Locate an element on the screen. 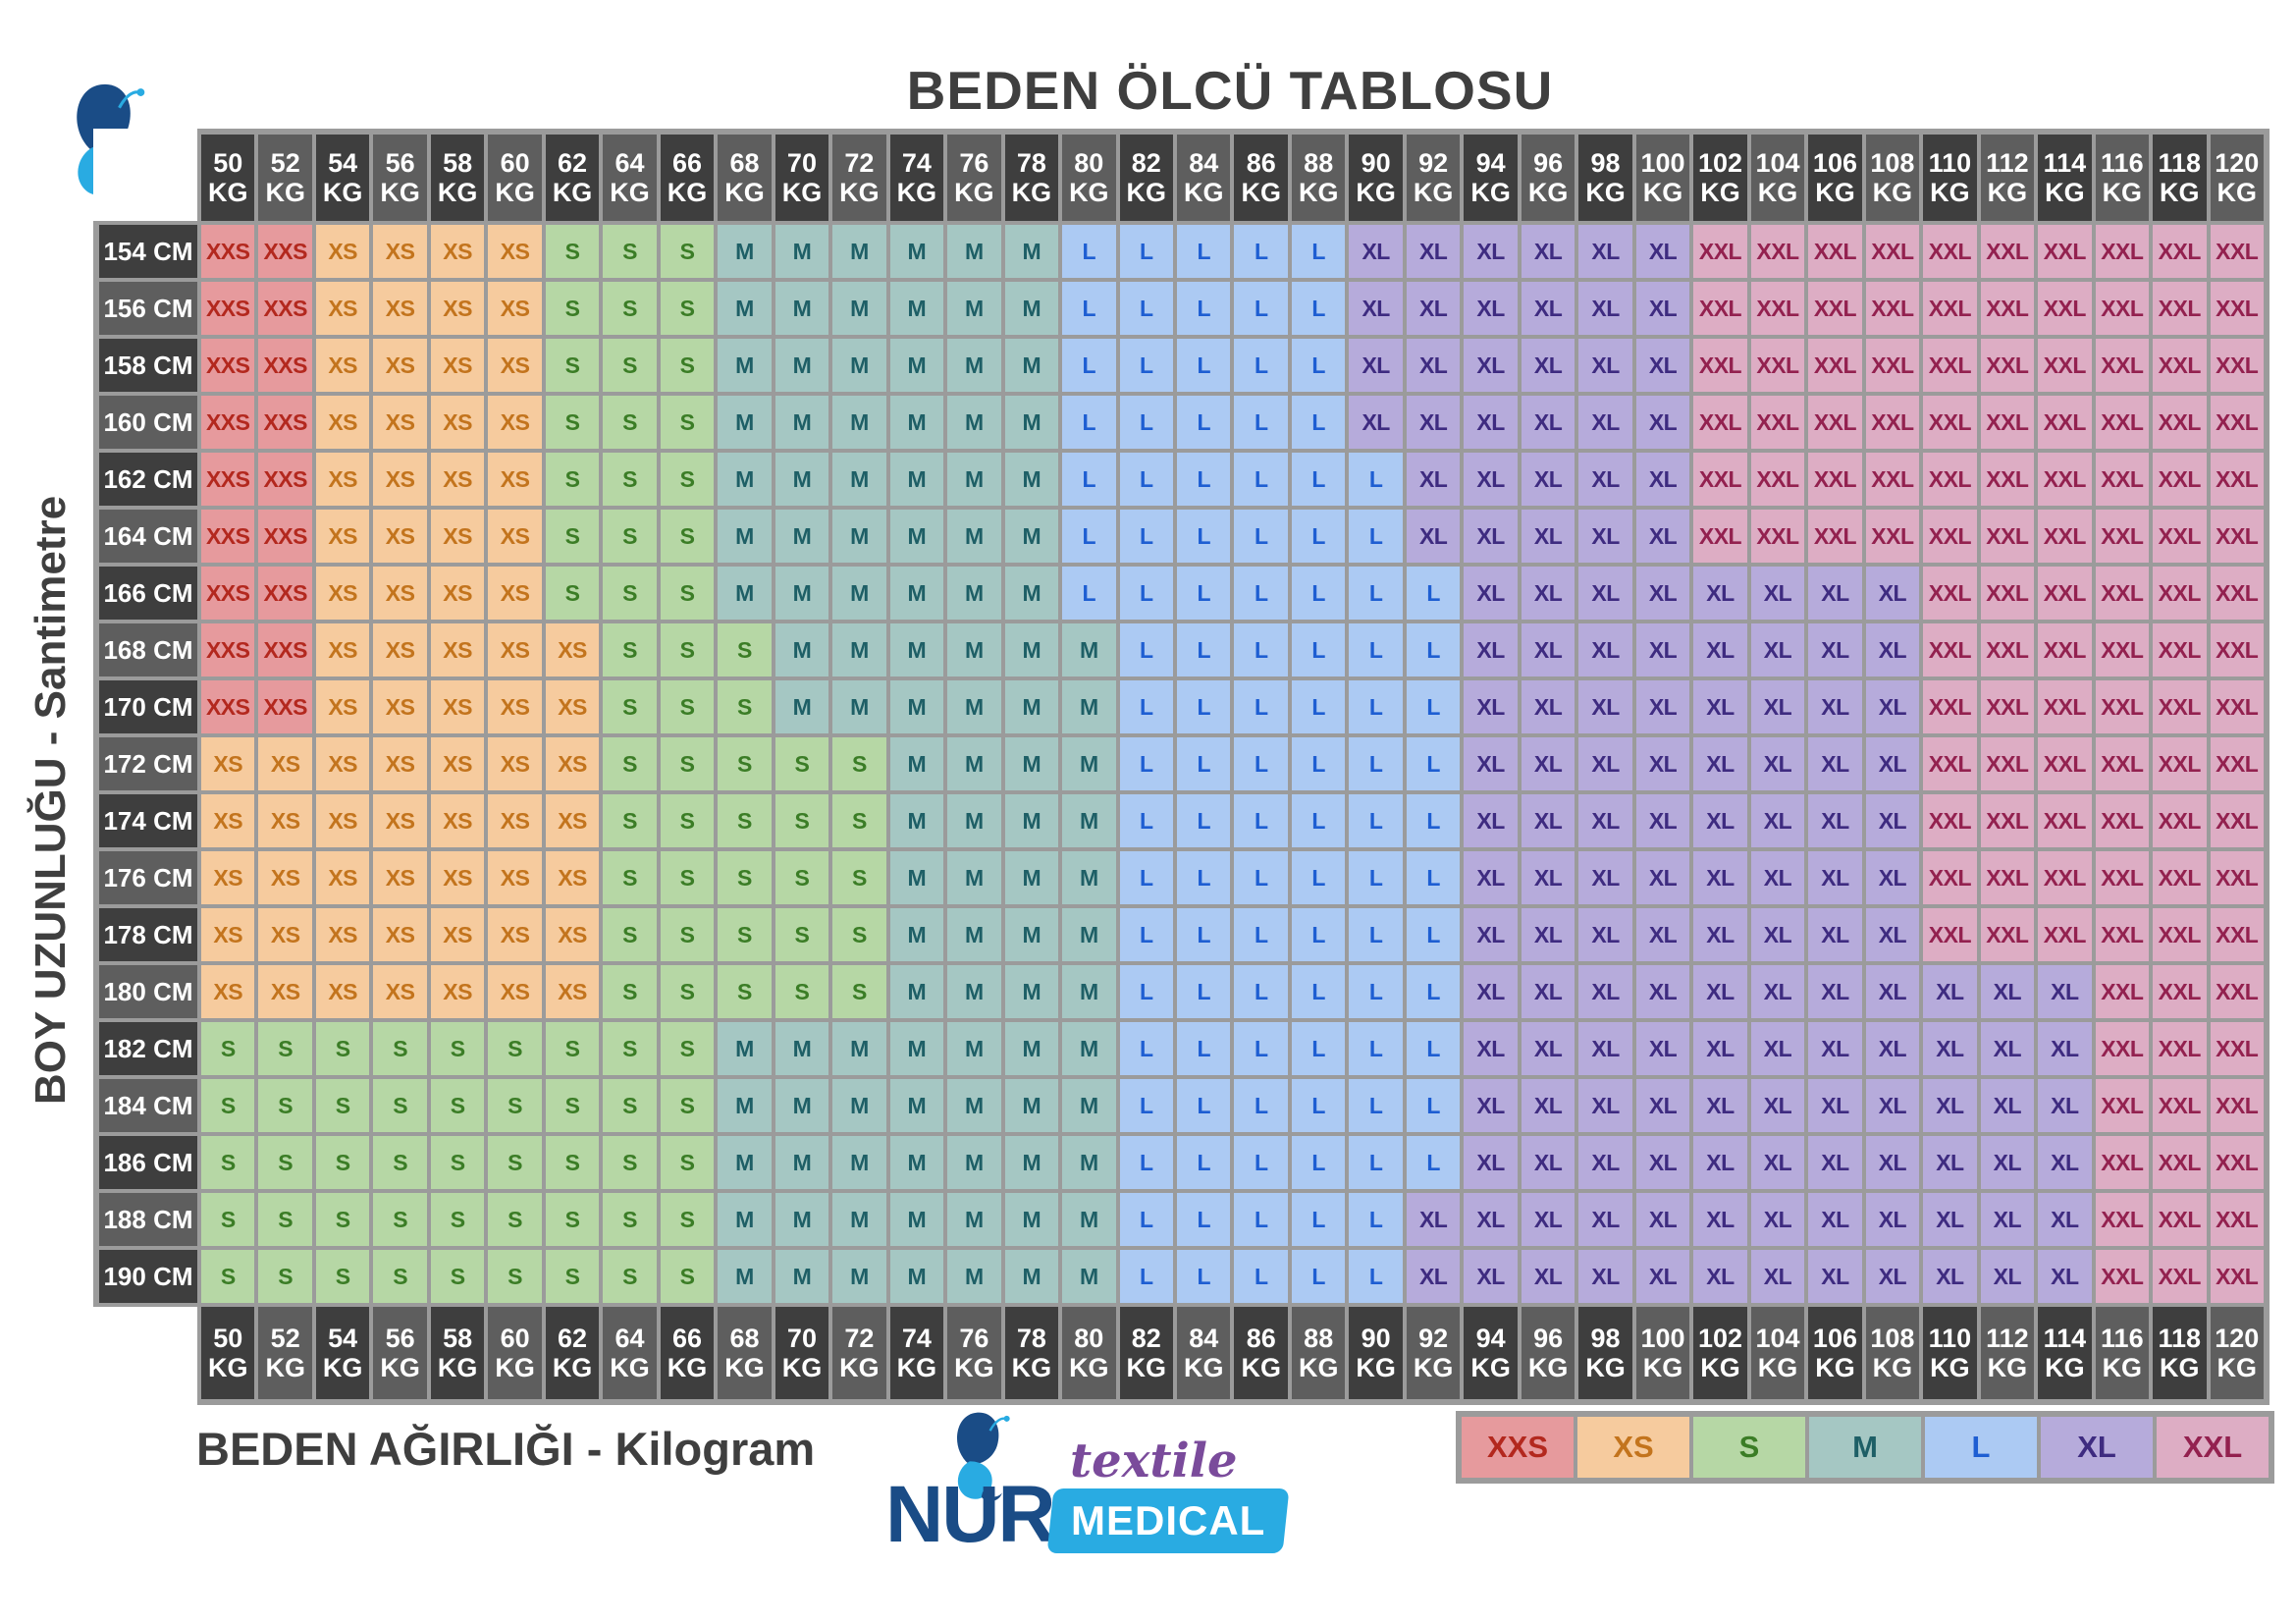 This screenshot has height=1623, width=2296. weight-header-cell: 74 KG is located at coordinates (916, 1353).